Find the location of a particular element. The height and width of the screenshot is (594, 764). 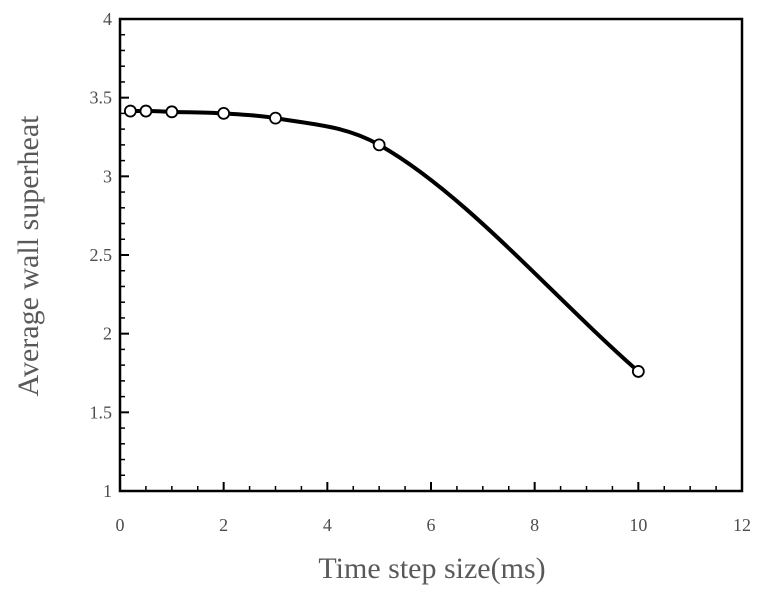

x-tick-label: 10 is located at coordinates (638, 525).